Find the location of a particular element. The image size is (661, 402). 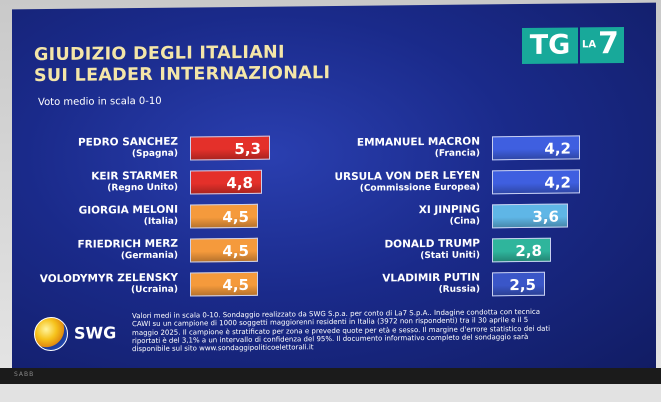

leader-country: (Stati Uniti) is located at coordinates (450, 256).